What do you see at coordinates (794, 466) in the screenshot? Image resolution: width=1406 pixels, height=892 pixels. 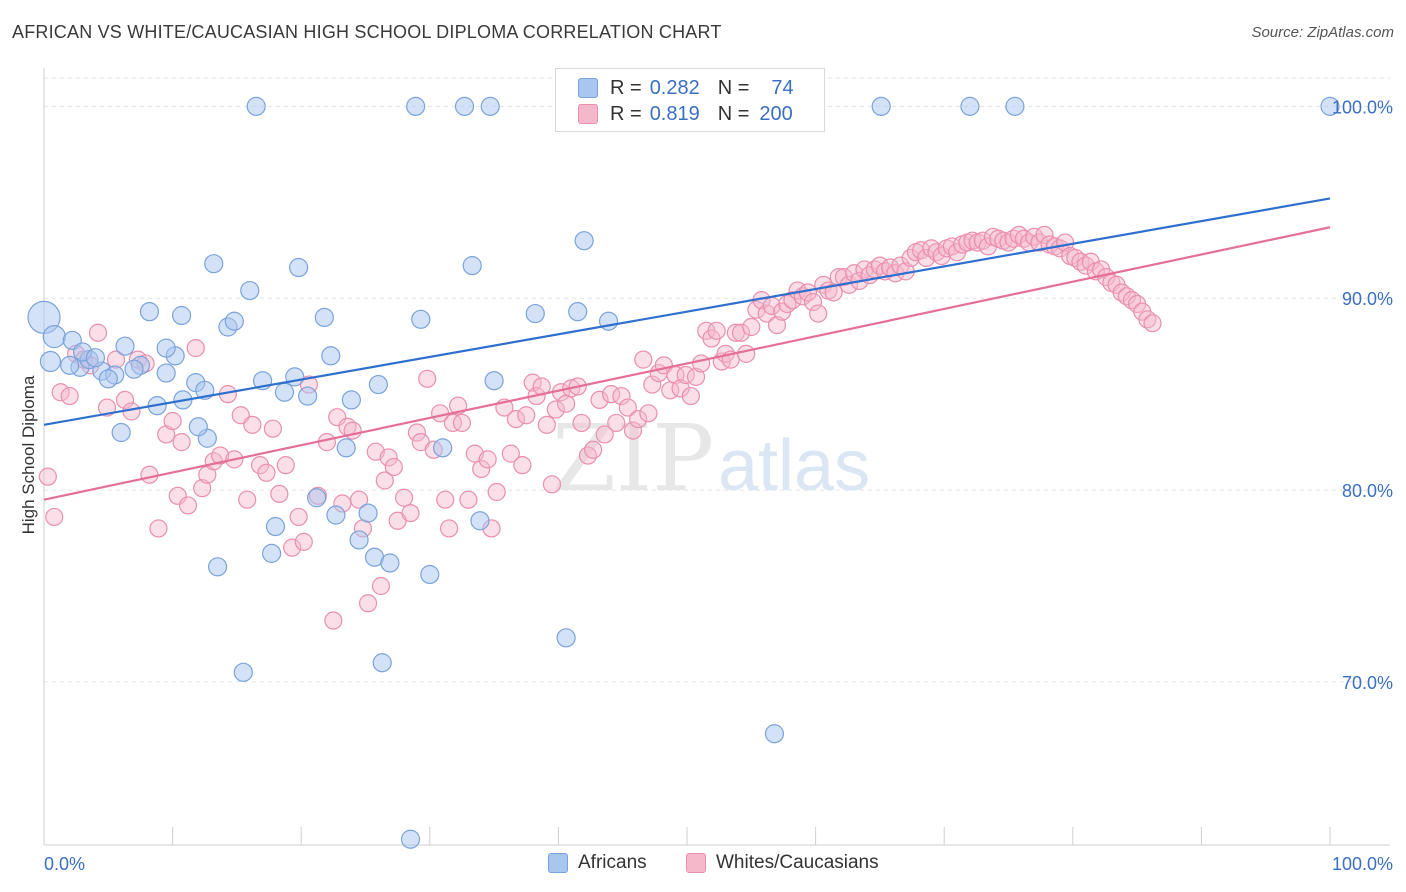 I see `watermark-atlas: atlas` at bounding box center [794, 466].